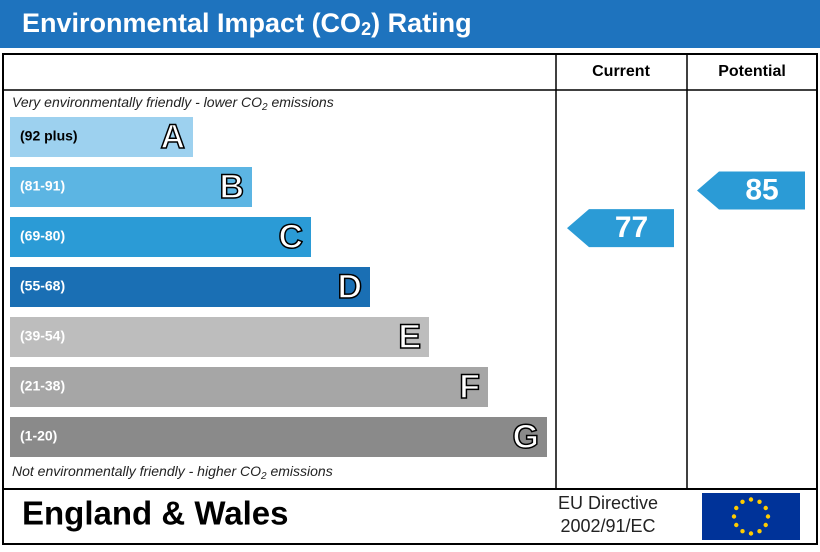  I want to click on rating-value: 77, so click(631, 227).